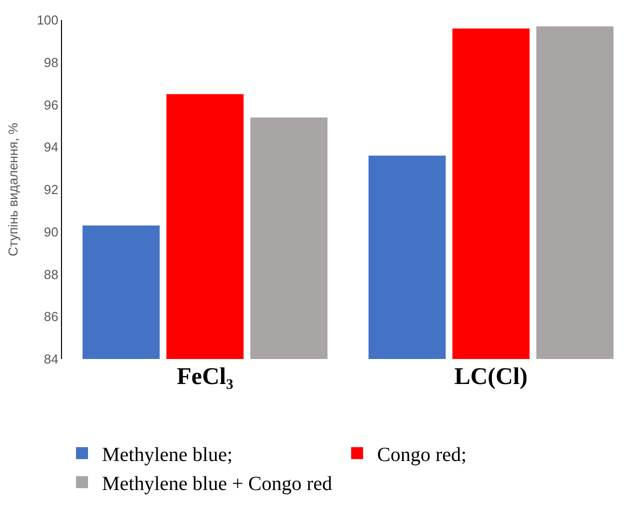 This screenshot has height=506, width=639. I want to click on y-tick-label: 86, so click(51, 316).